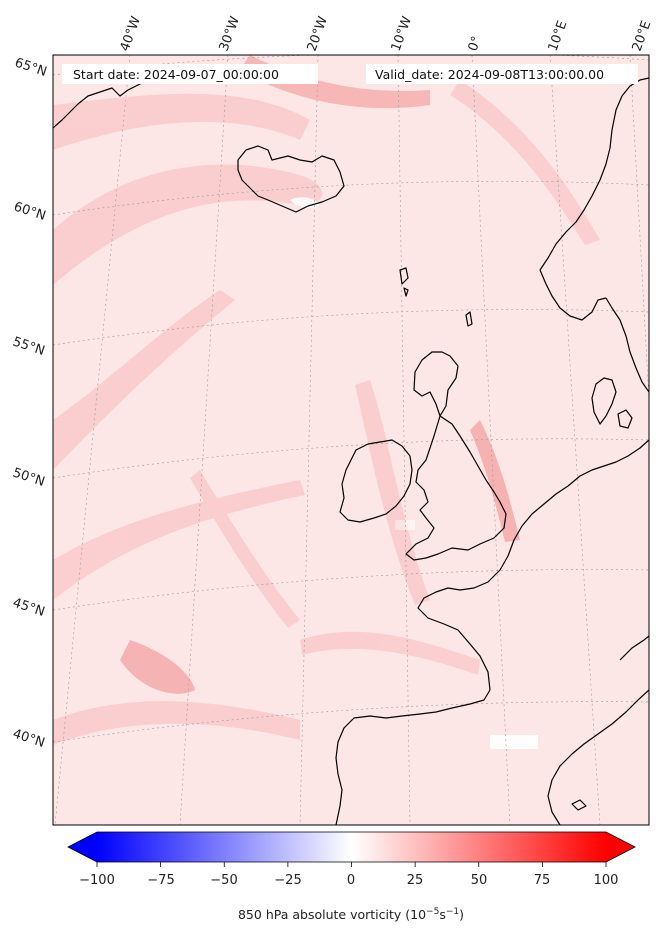 This screenshot has height=936, width=659. I want to click on colorbar-tick-label: −50, so click(223, 880).